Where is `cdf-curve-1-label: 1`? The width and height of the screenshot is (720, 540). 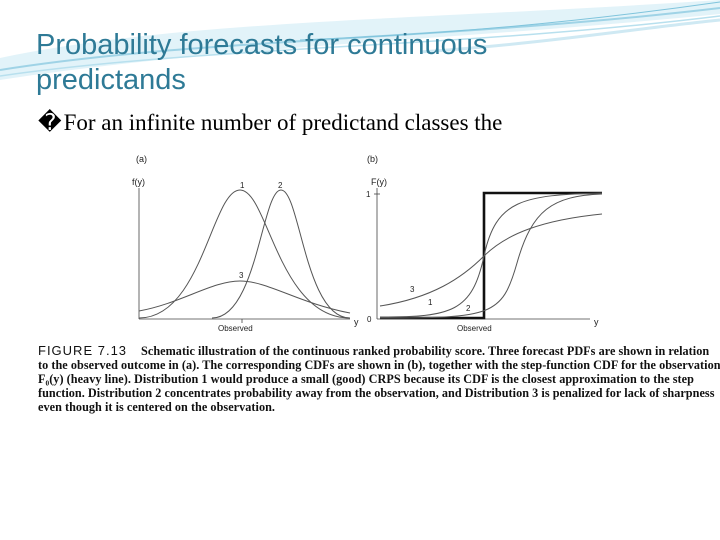
cdf-curve-1-label: 1 is located at coordinates (430, 302).